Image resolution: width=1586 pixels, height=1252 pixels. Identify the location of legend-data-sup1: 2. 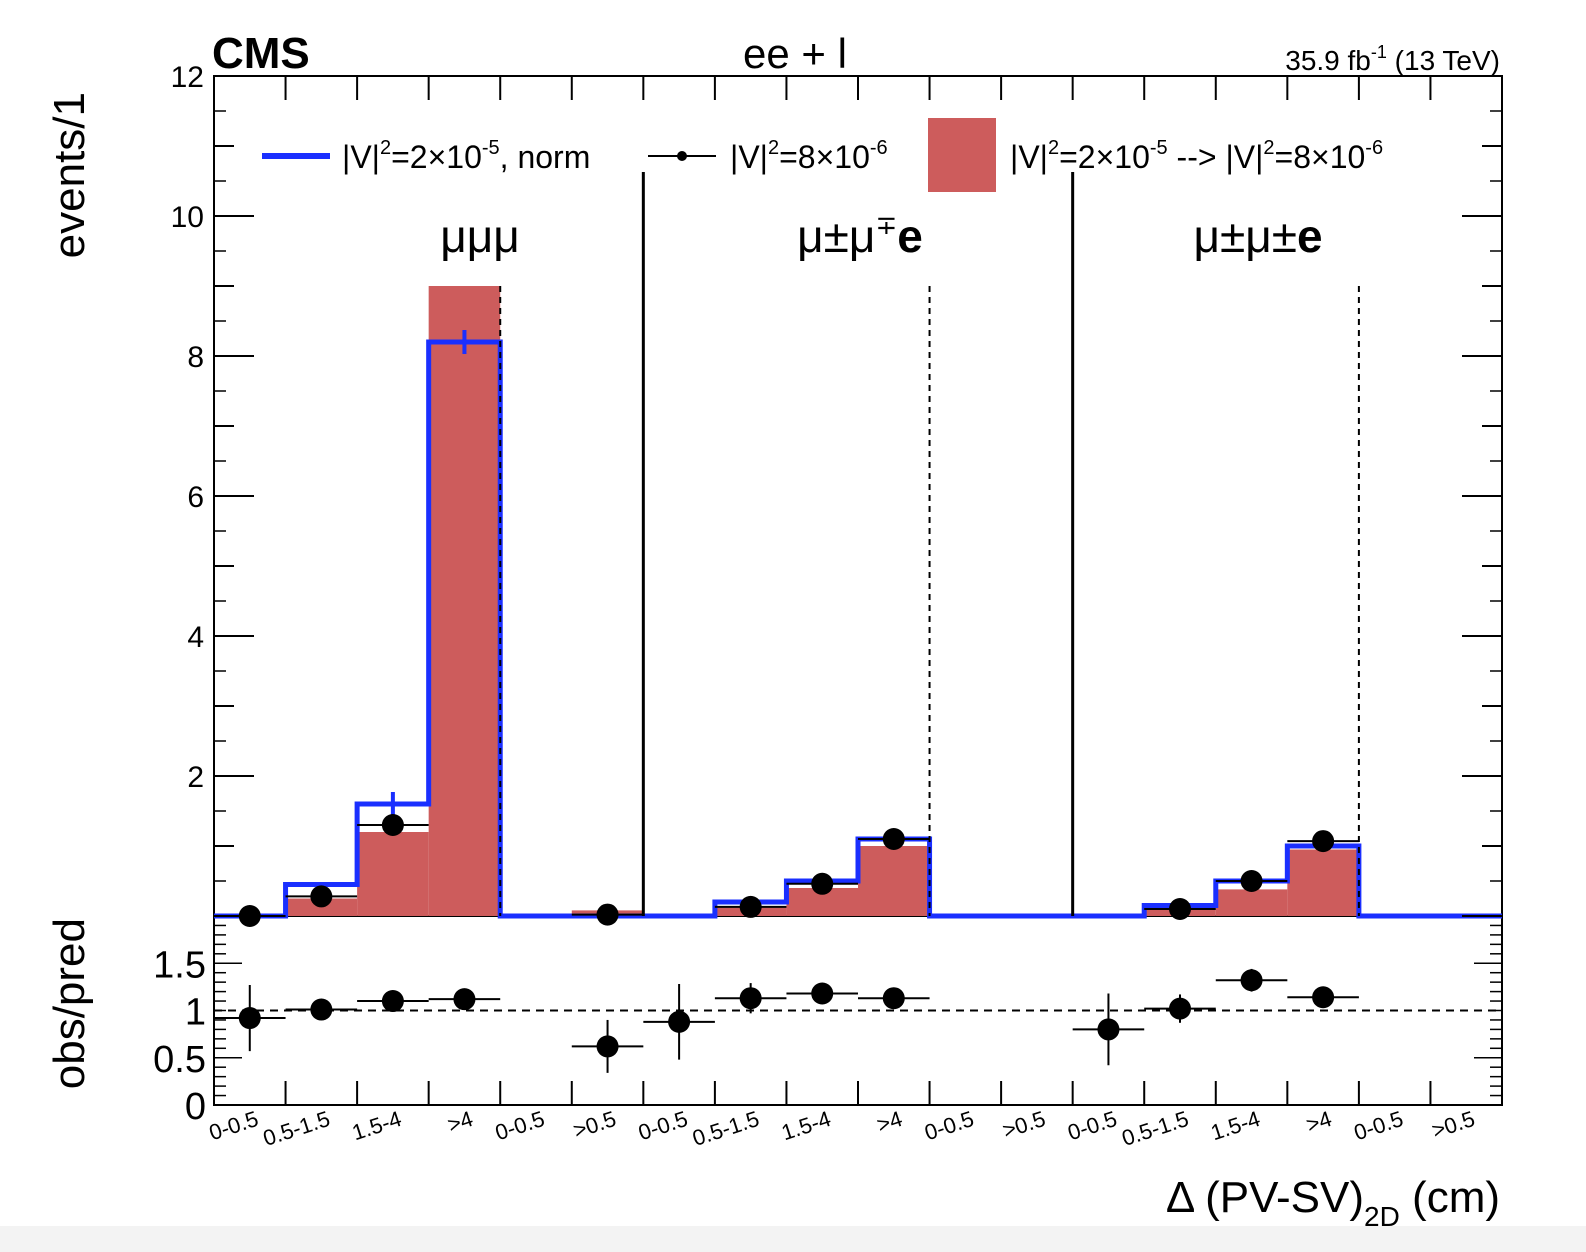
(773, 148).